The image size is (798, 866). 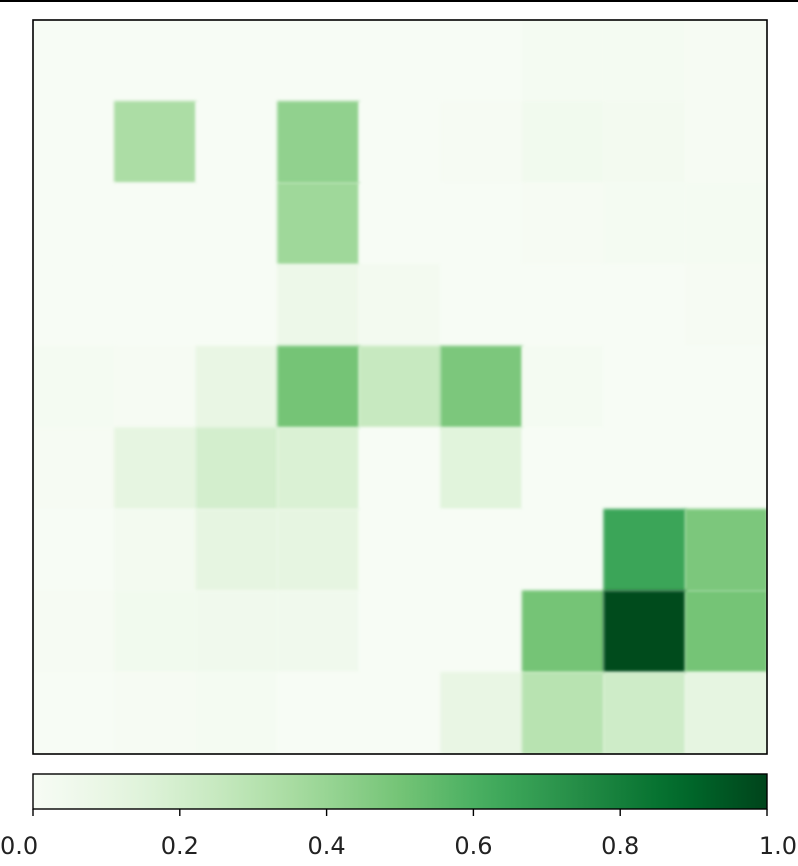 What do you see at coordinates (327, 846) in the screenshot?
I see `colorbar-tick-label: 0.4` at bounding box center [327, 846].